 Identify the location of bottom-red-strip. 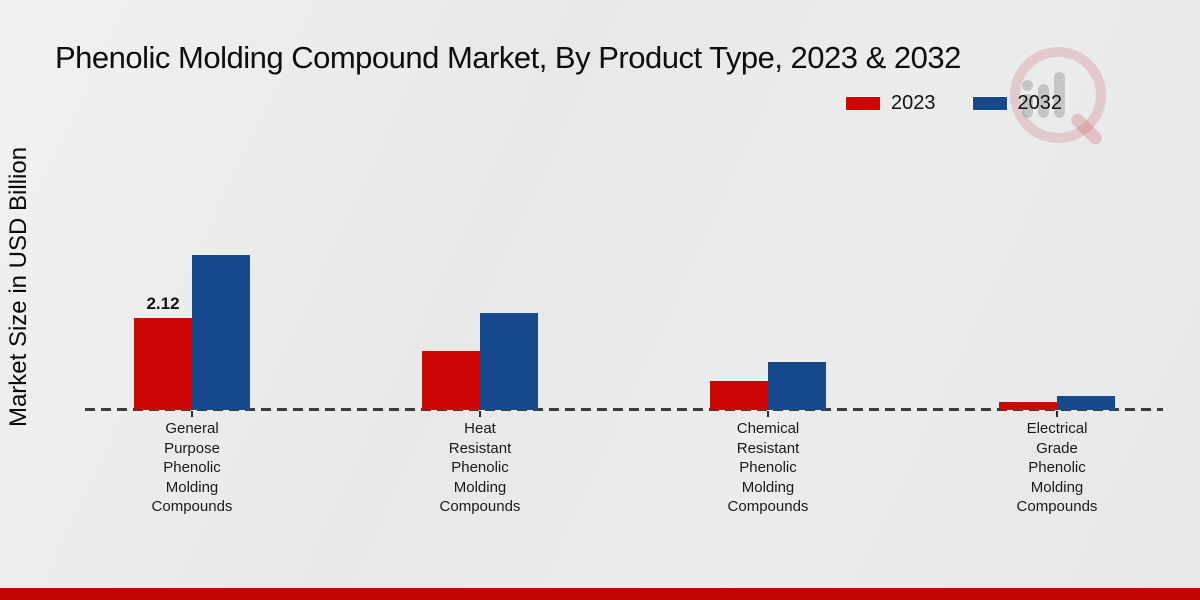
(600, 594).